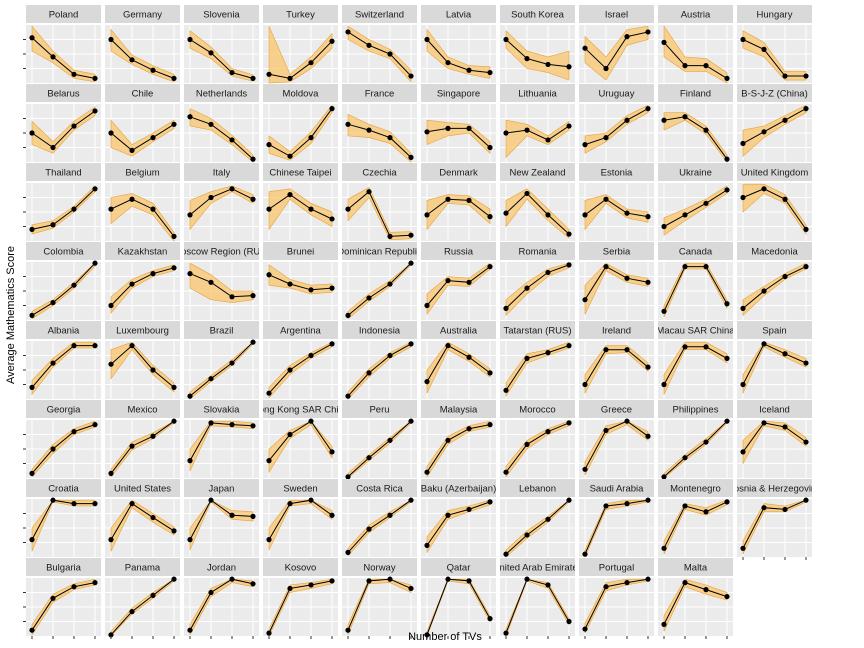 Image resolution: width=864 pixels, height=648 pixels. Describe the element at coordinates (775, 15) in the screenshot. I see `facet-label: Hungary` at that location.